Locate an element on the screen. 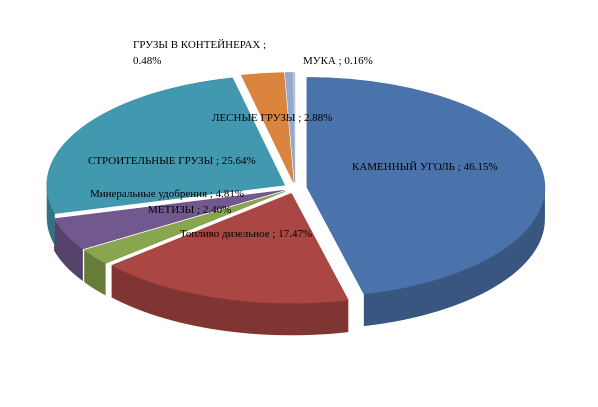 The width and height of the screenshot is (598, 407). label-category: СТРОИТЕЛЬНЫЕ ГРУЗЫ is located at coordinates (151, 161).